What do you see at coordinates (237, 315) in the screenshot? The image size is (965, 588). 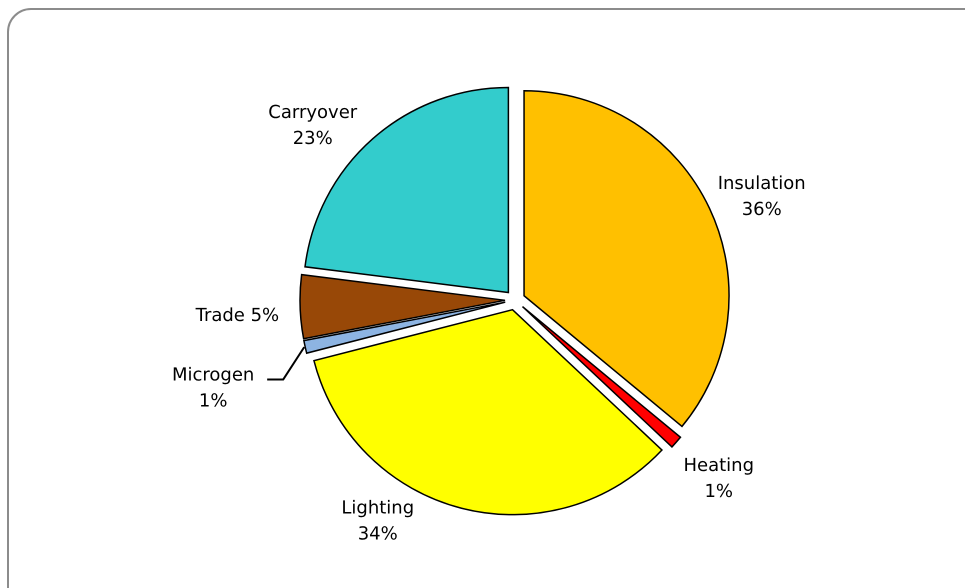 I see `slice-label: Trade 5%` at bounding box center [237, 315].